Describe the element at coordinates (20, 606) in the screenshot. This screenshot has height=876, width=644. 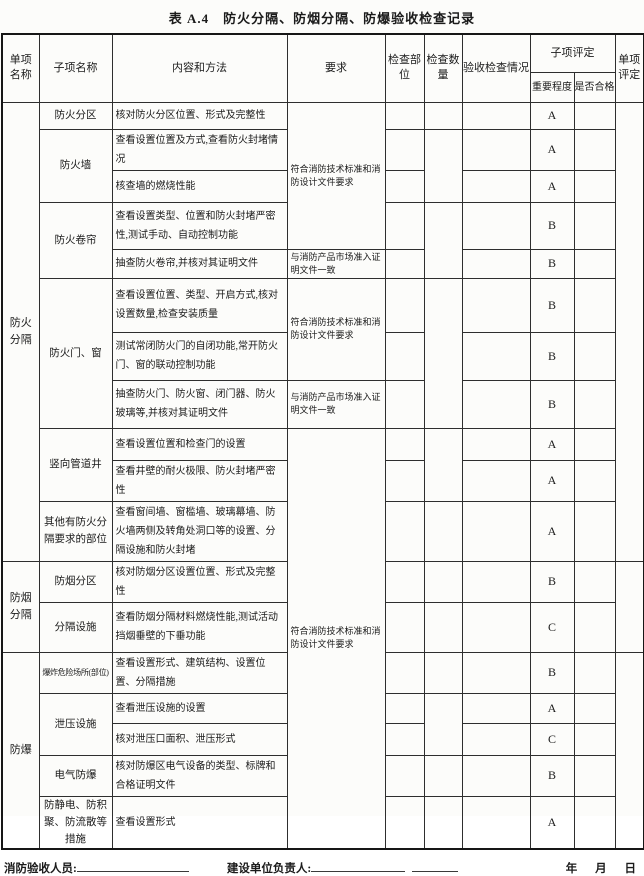
I see `group-cell-smoke-separation: 防烟分隔` at that location.